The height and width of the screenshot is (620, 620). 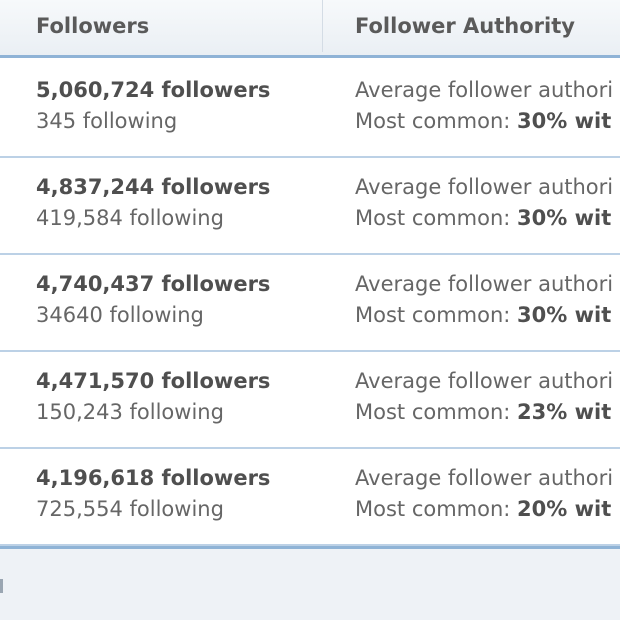 What do you see at coordinates (310, 583) in the screenshot?
I see `table-footer` at bounding box center [310, 583].